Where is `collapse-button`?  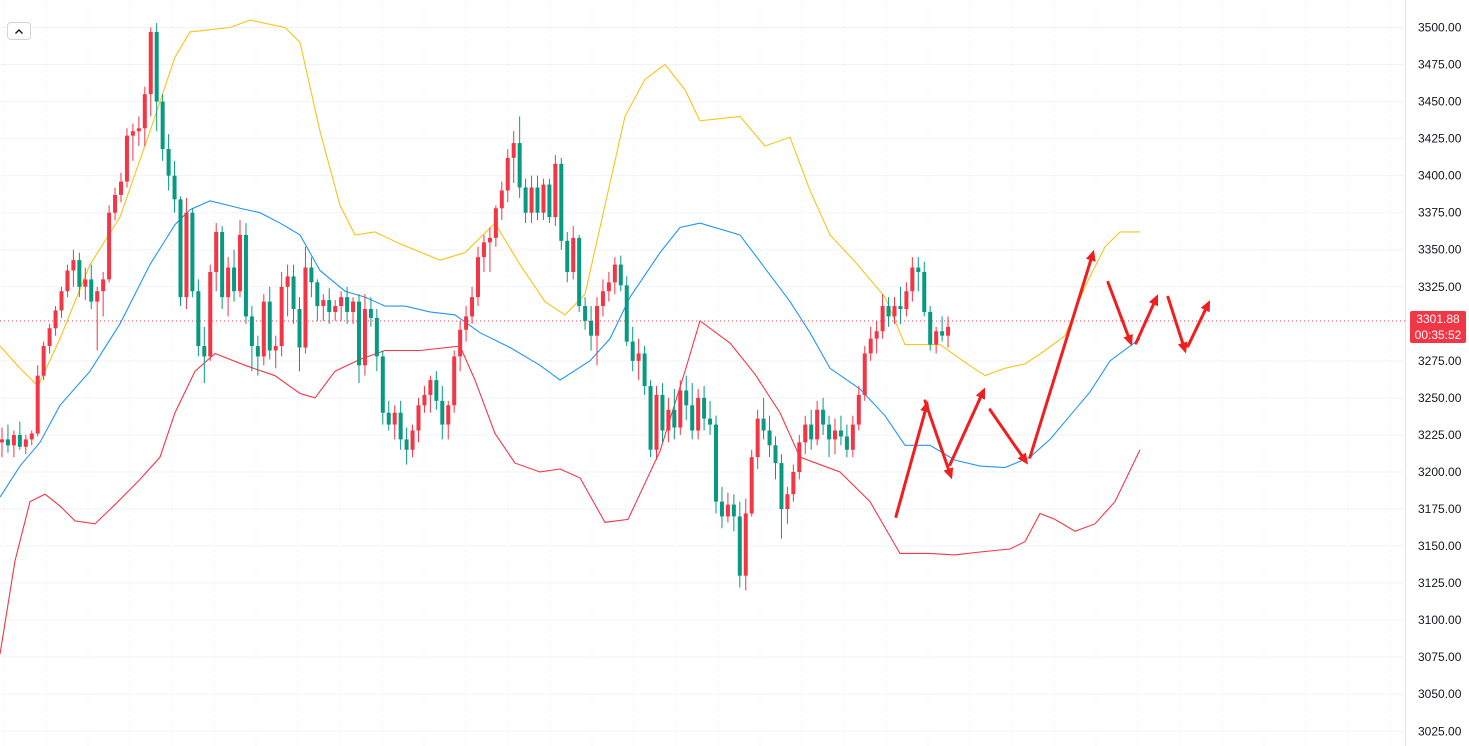
collapse-button is located at coordinates (19, 31).